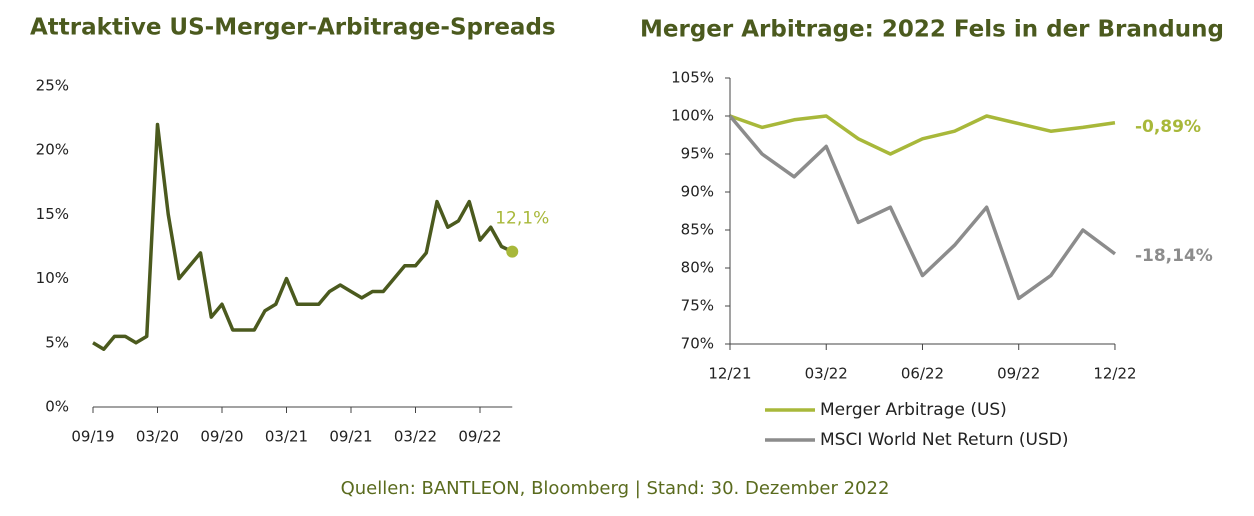 The width and height of the screenshot is (1254, 516). Describe the element at coordinates (697, 306) in the screenshot. I see `y-tick-label: 75%` at that location.